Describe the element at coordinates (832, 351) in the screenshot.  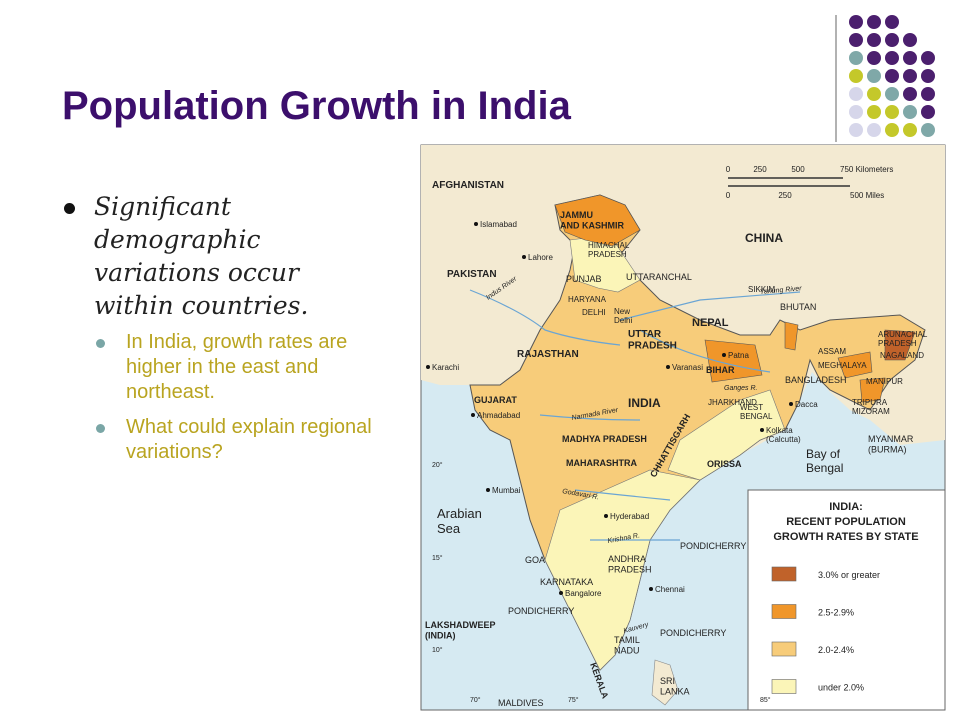
I see `map-label: ASSAM` at that location.